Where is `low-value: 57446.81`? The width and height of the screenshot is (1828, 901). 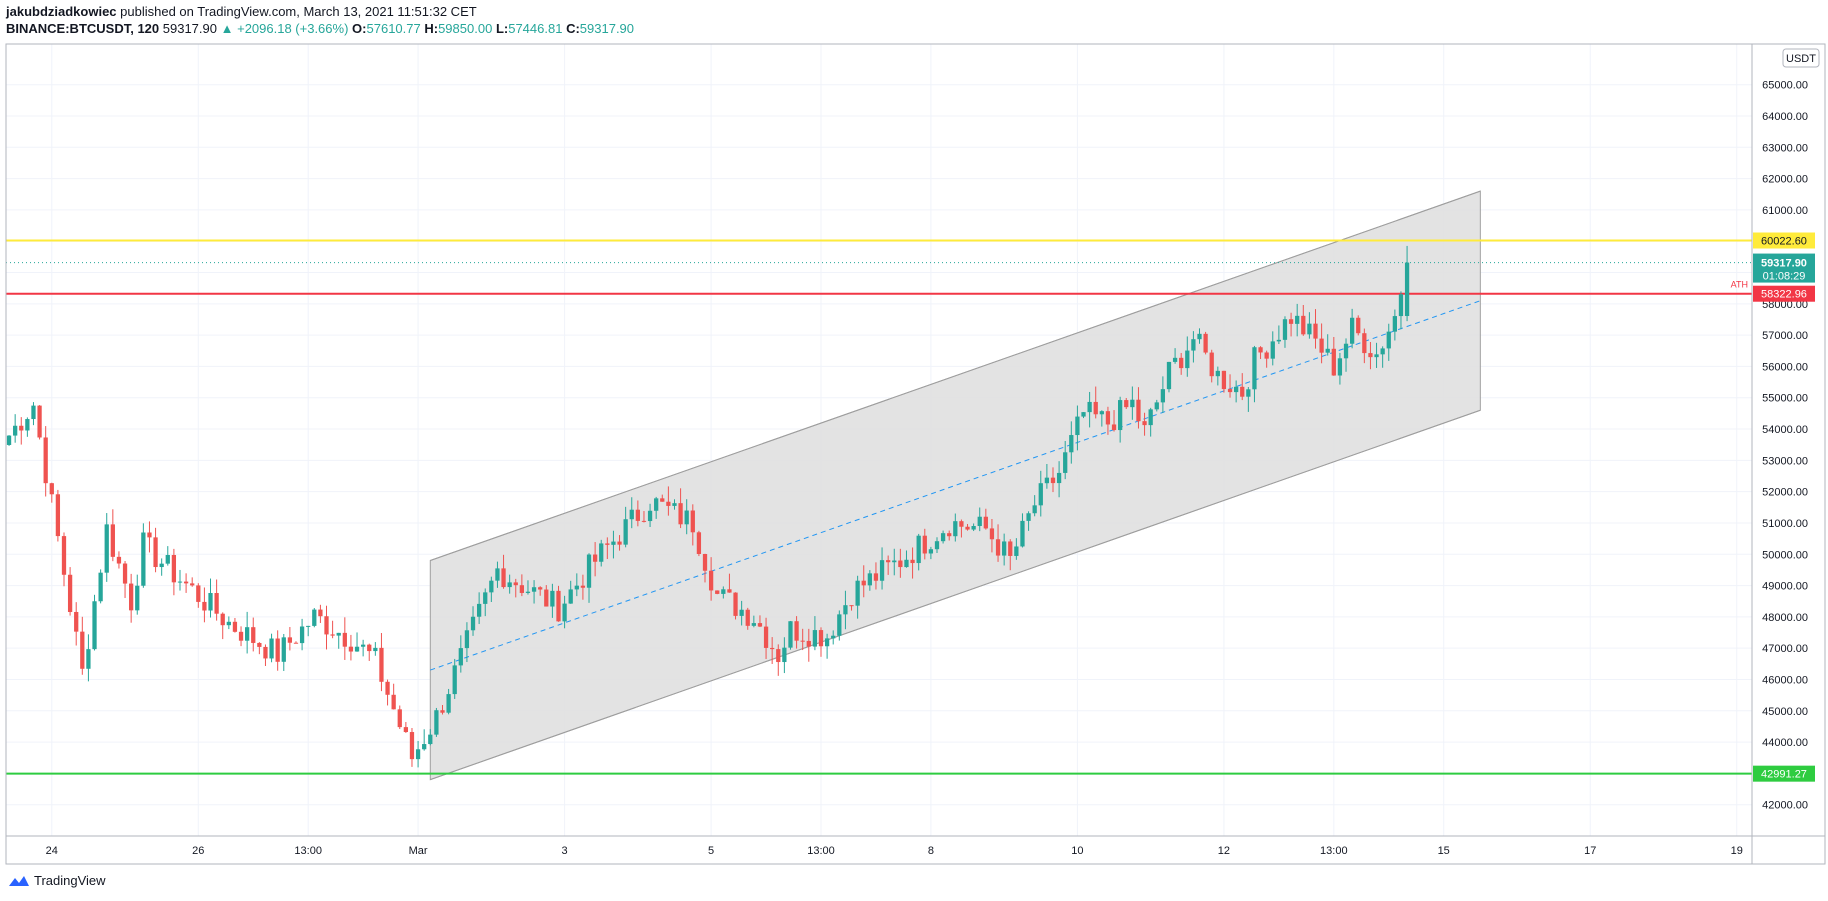
low-value: 57446.81 is located at coordinates (535, 28).